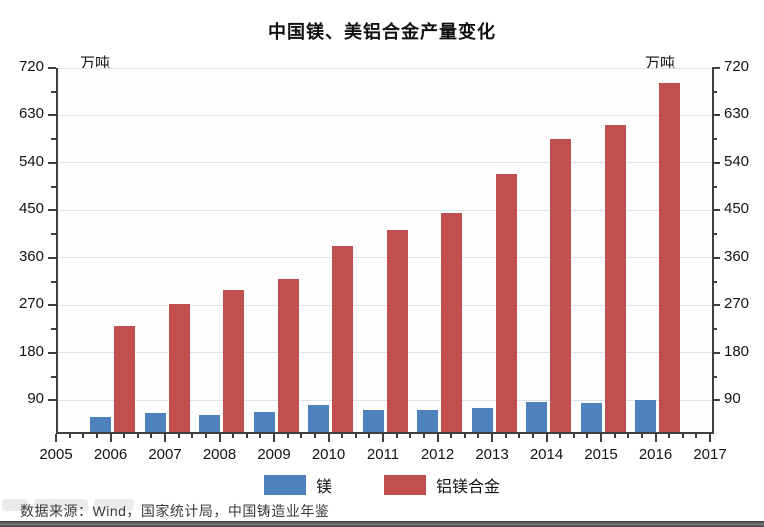 The image size is (764, 527). What do you see at coordinates (328, 454) in the screenshot?
I see `x-tick-label-2010: 2010` at bounding box center [328, 454].